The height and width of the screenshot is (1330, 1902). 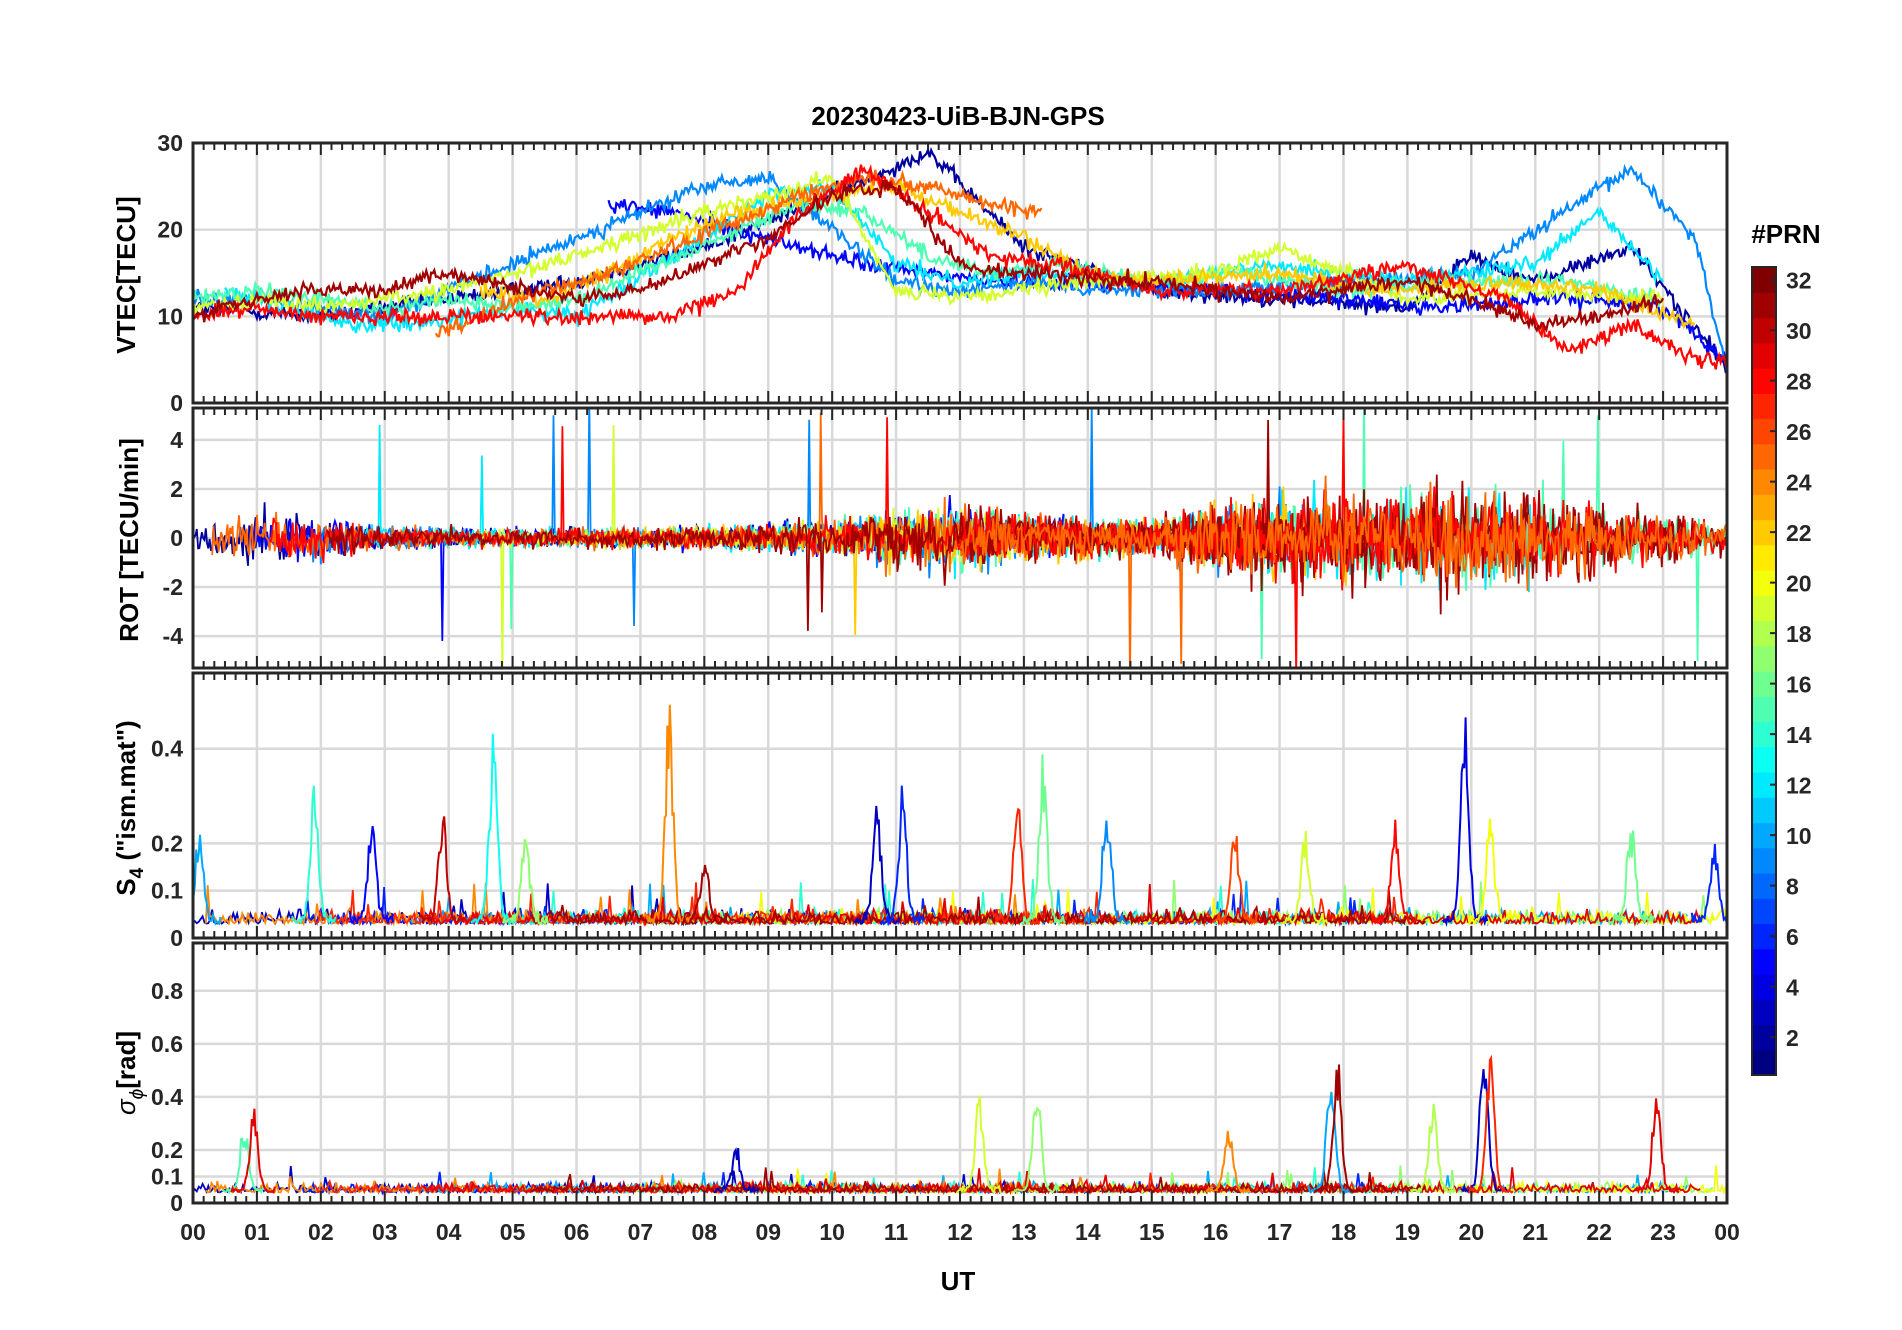 I want to click on sigma-phi-ylabel: σϕ[rad], so click(x=129, y=1073).